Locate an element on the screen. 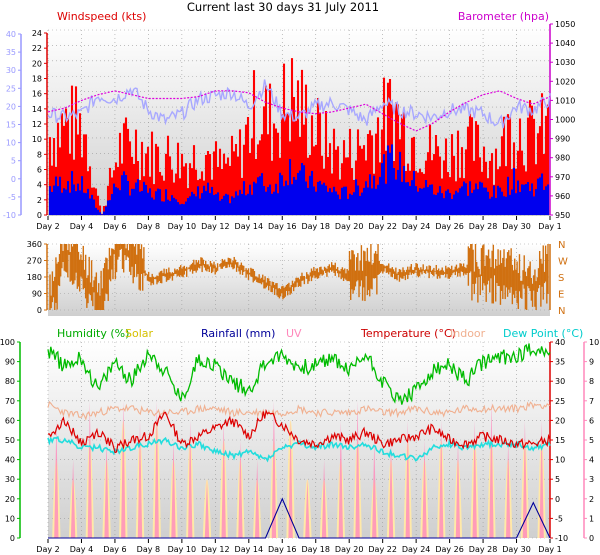 The width and height of the screenshot is (600, 555). rainfall-line is located at coordinates (299, 518).